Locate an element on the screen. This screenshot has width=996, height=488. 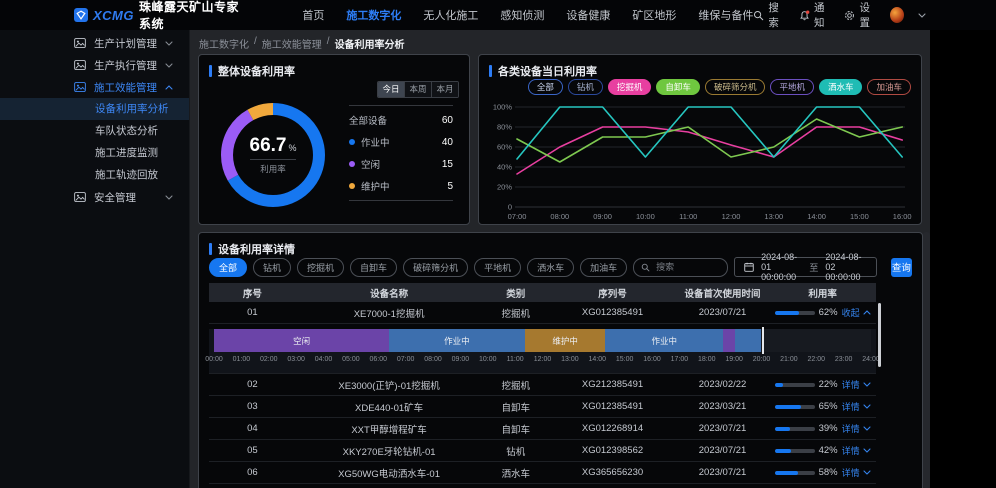
cell-name: XG50WG电动洒水车-01 is located at coordinates (389, 474).